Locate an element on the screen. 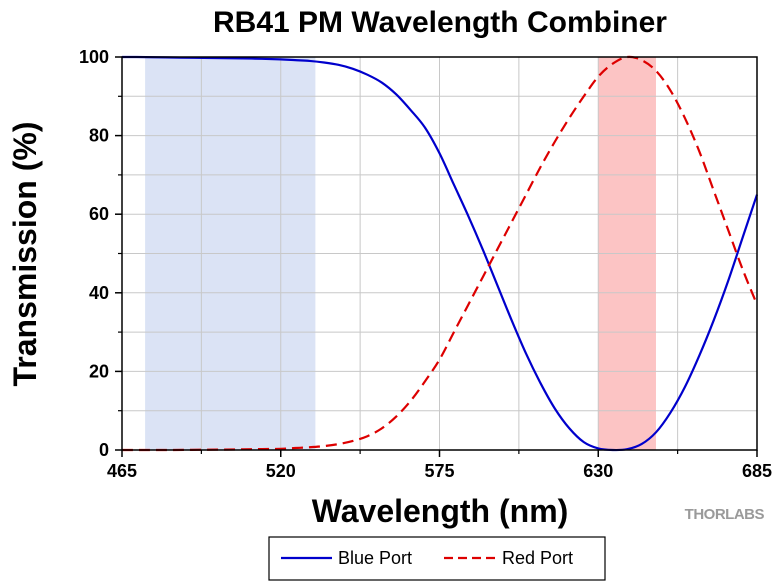 This screenshot has height=583, width=780. y-axis-title: Transmission (%) is located at coordinates (25, 254).